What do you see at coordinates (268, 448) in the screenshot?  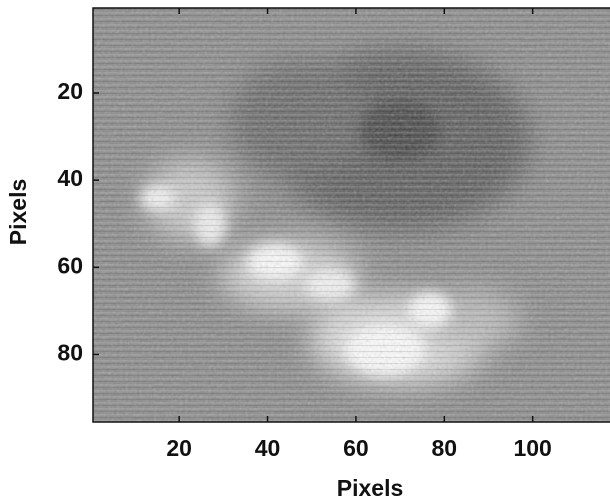 I see `x-tick-label: 40` at bounding box center [268, 448].